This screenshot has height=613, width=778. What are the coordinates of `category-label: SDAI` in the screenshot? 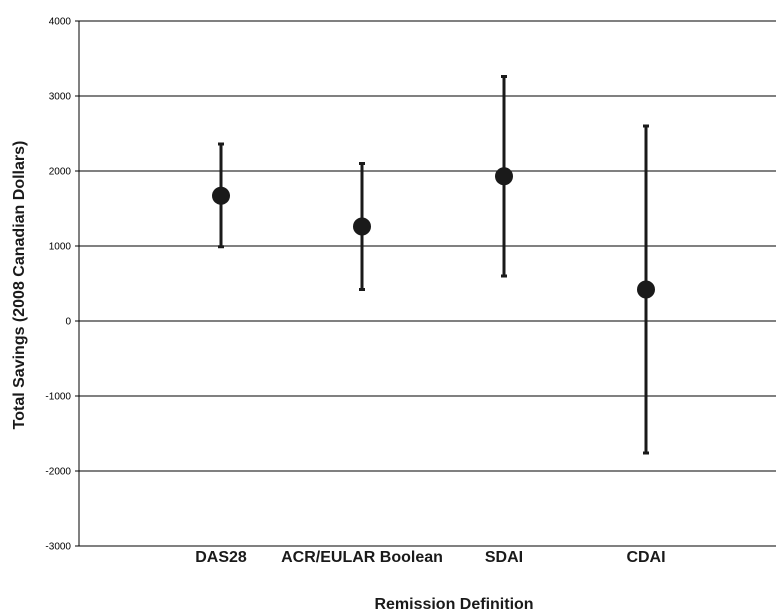 It's located at (504, 557).